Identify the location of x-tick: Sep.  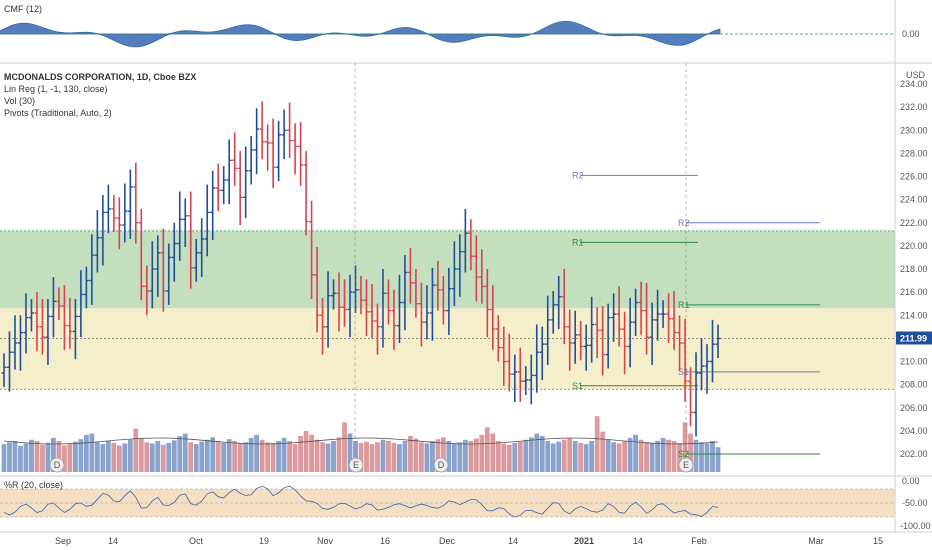
(63, 541).